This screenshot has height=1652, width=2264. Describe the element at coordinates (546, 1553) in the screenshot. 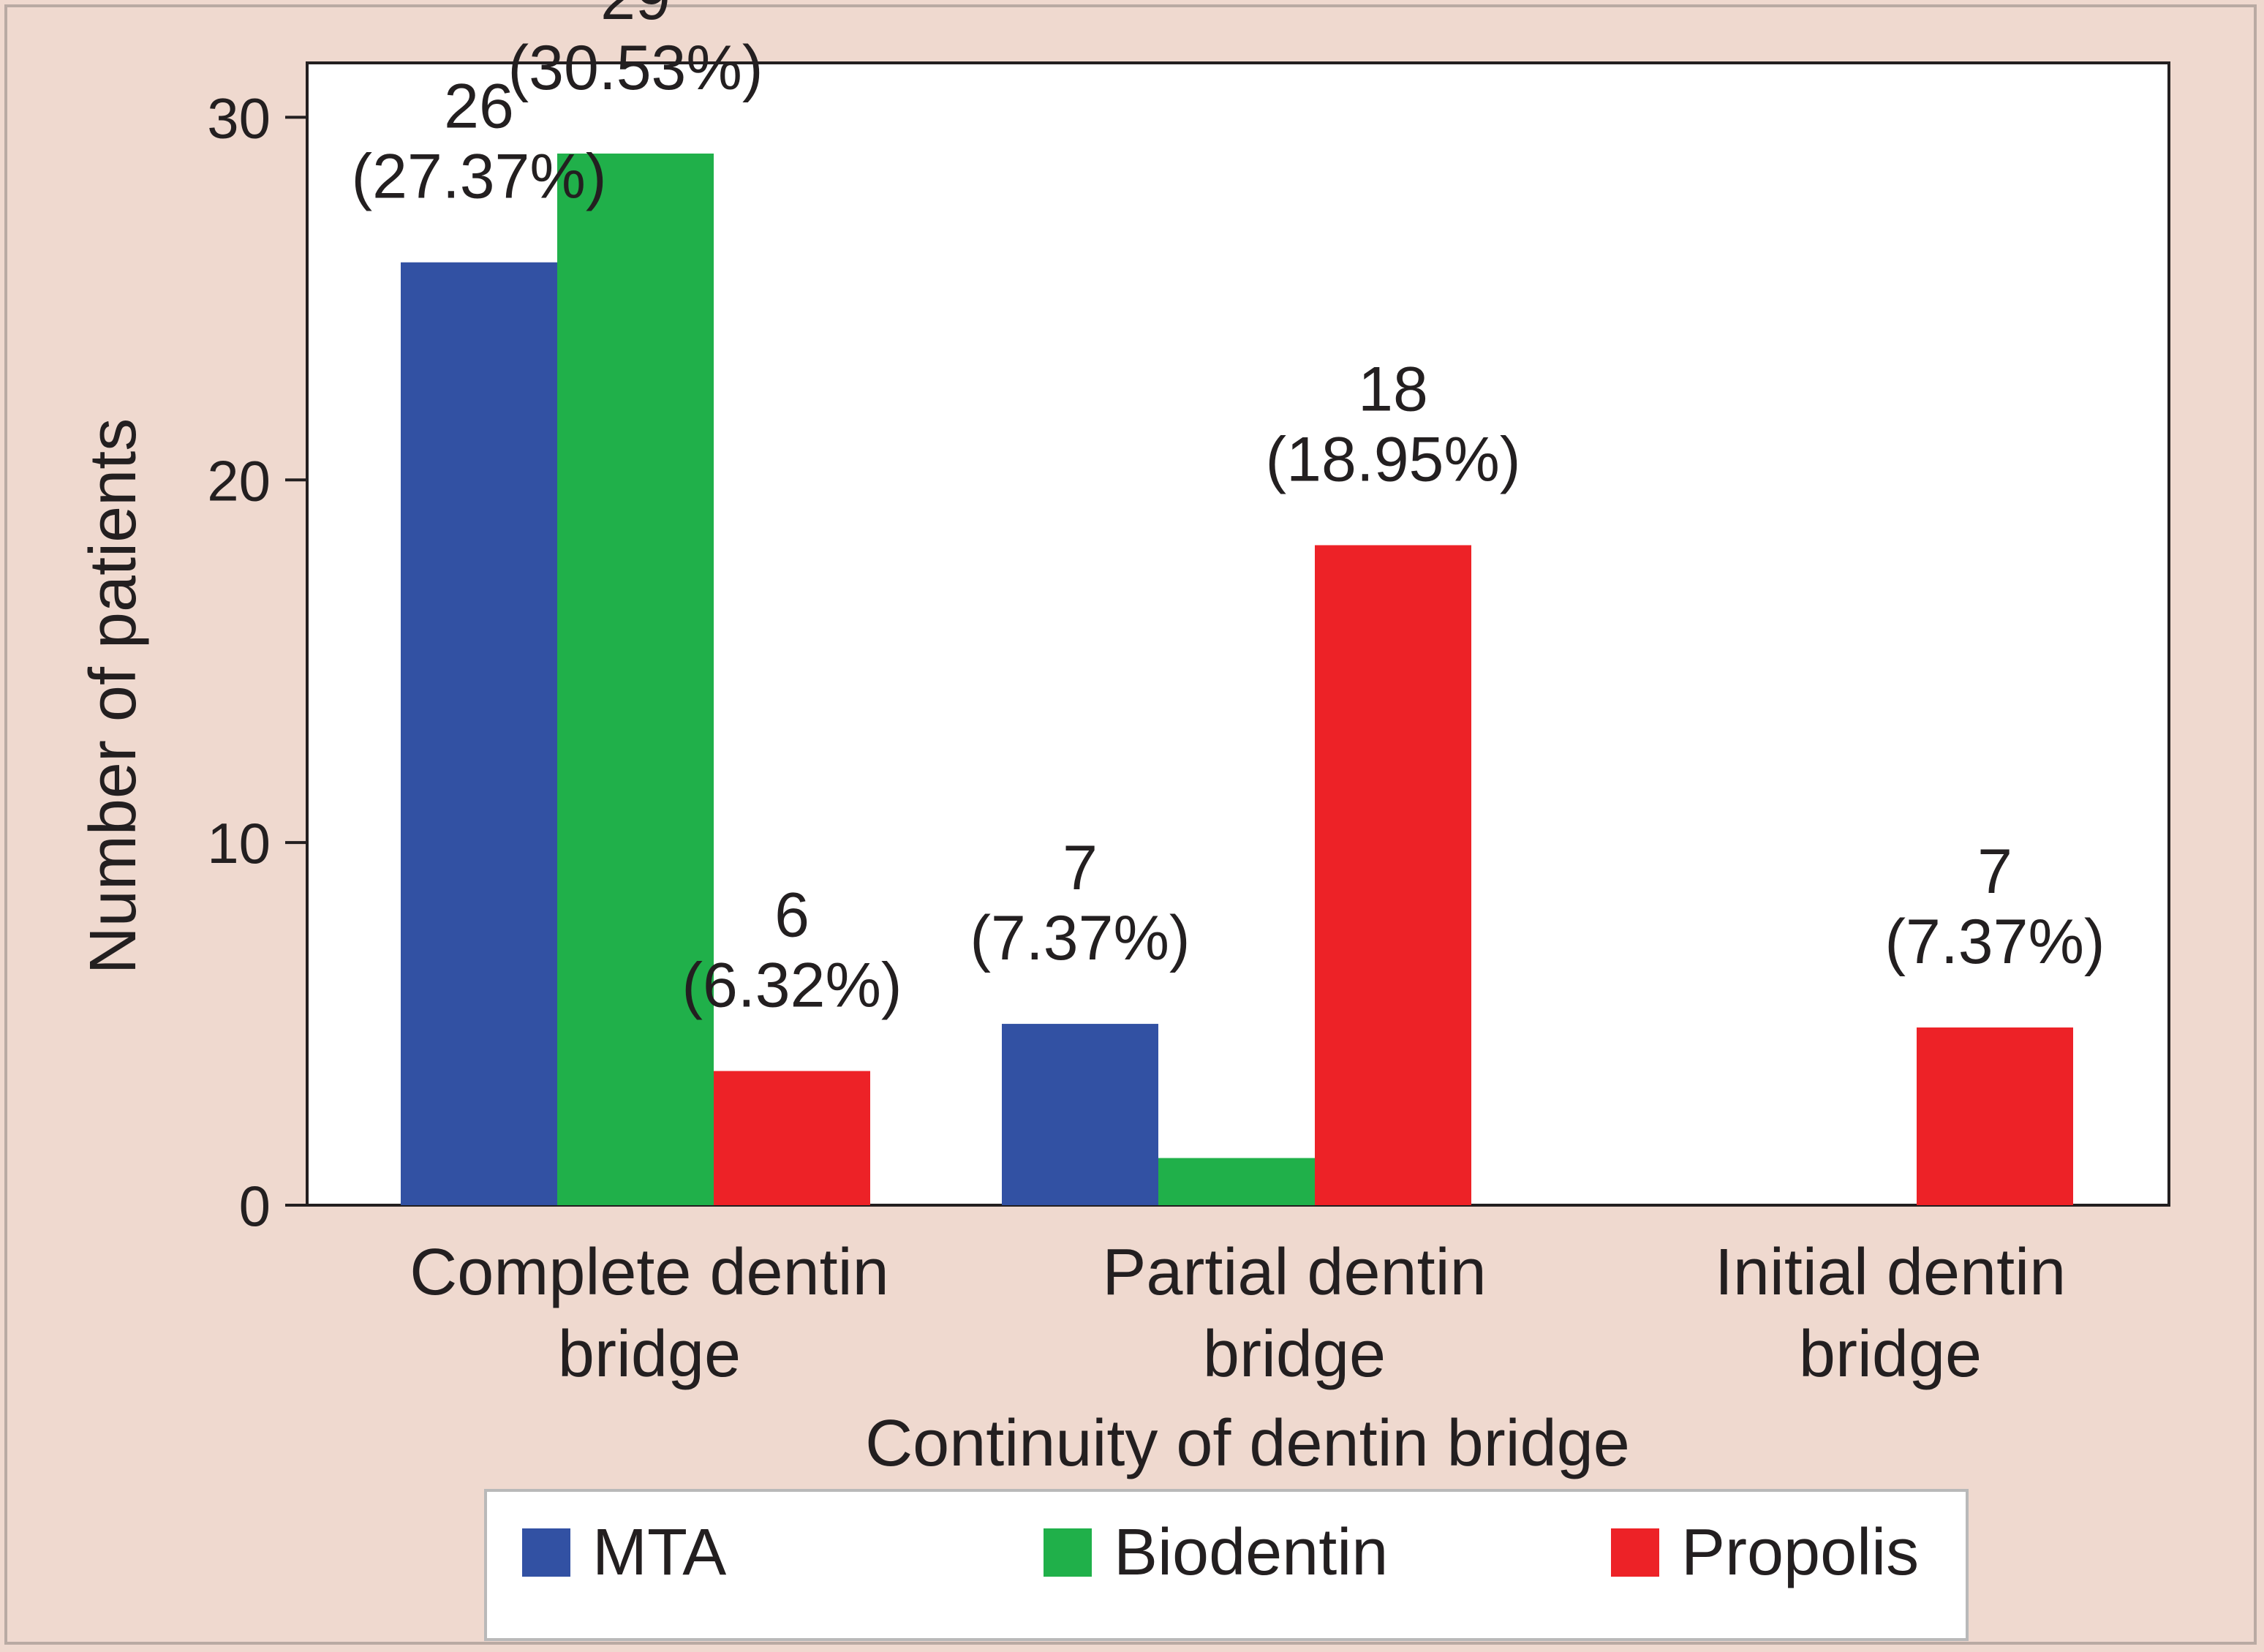

I see `legend-swatch-mta` at that location.